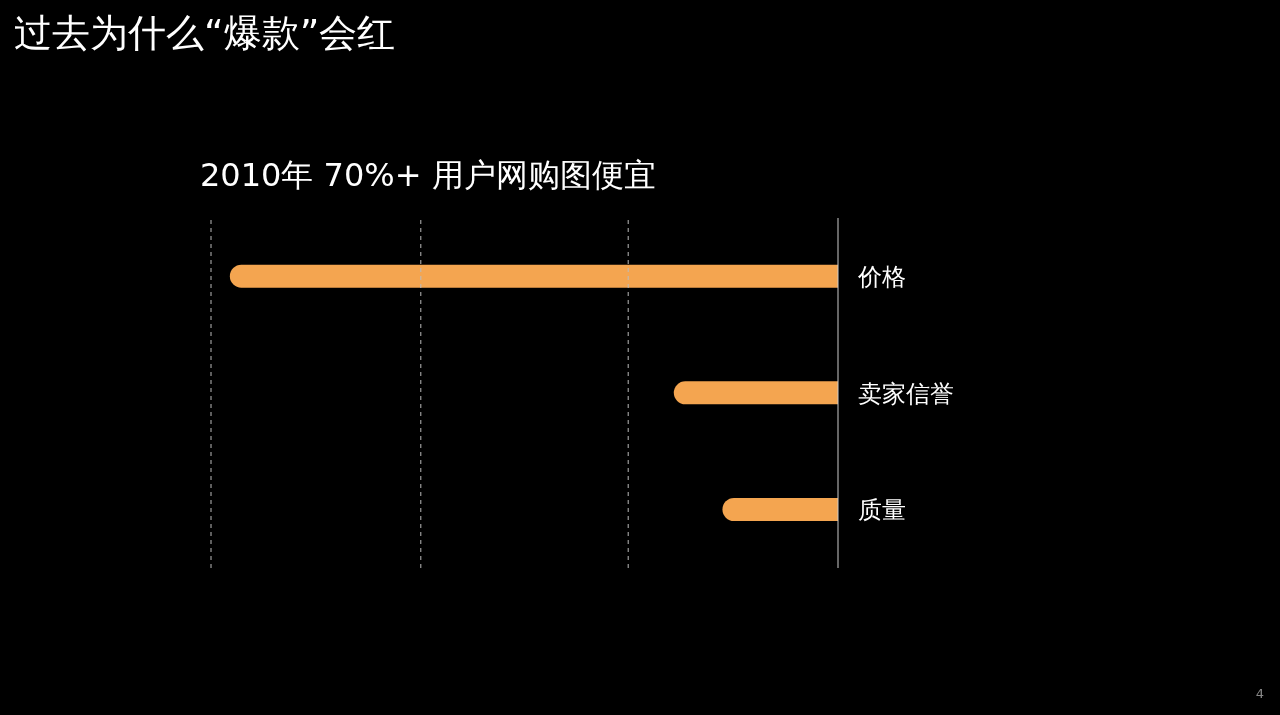  What do you see at coordinates (1259, 693) in the screenshot?
I see `text: 4` at bounding box center [1259, 693].